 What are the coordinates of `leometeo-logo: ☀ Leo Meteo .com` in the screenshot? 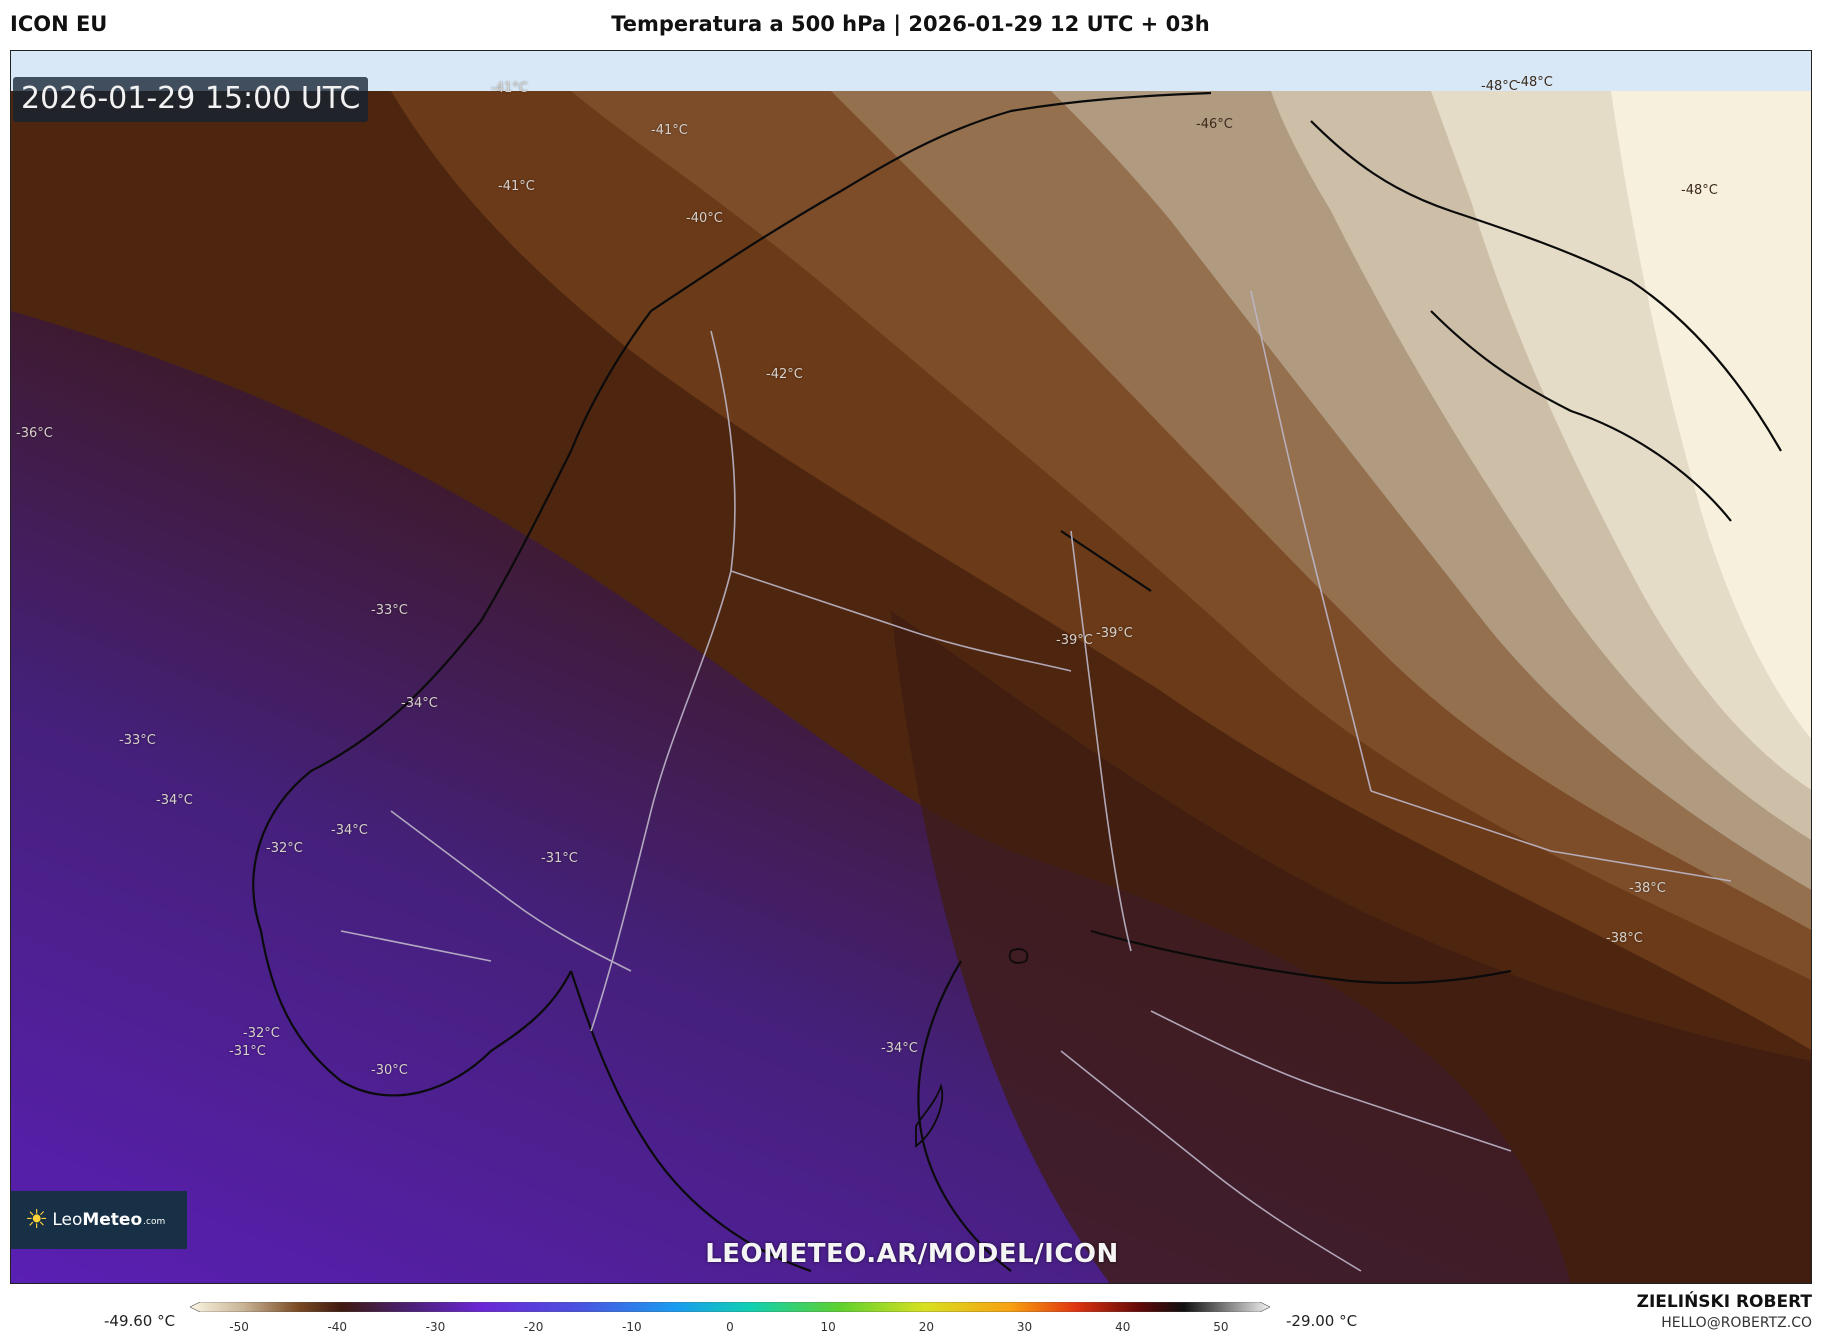 It's located at (99, 1220).